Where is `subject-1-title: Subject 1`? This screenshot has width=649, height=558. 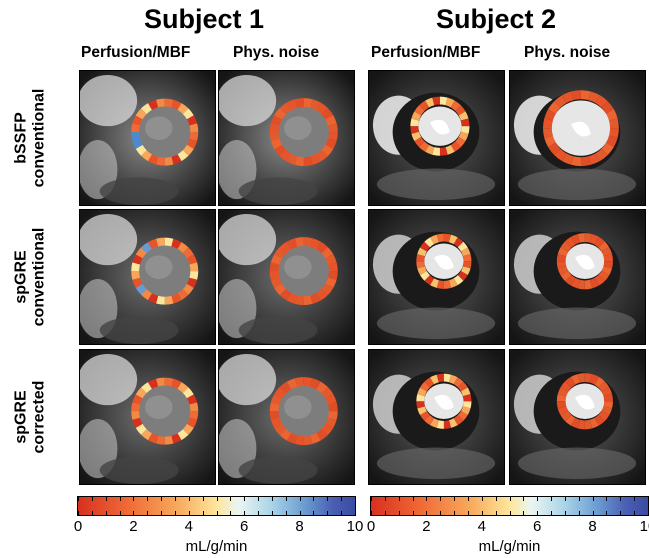
subject-1-title: Subject 1 is located at coordinates (204, 19).